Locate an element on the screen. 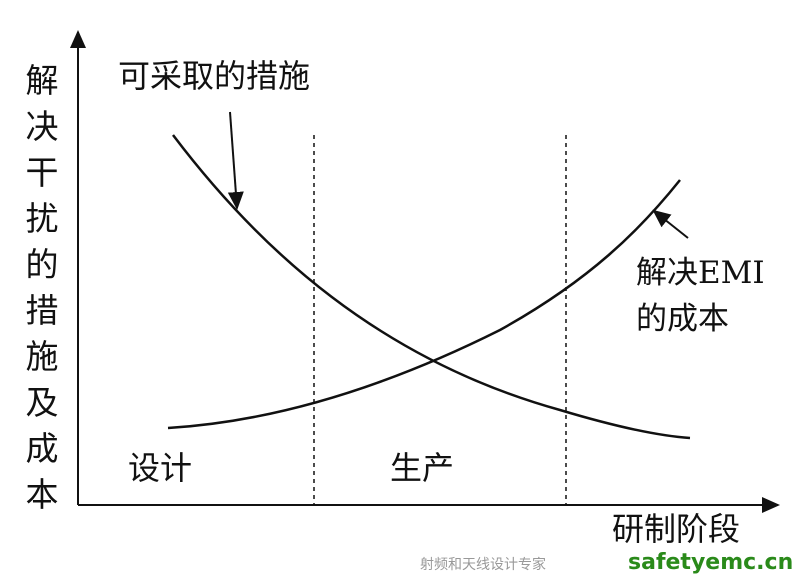  phase-label-production: 生产 is located at coordinates (422, 468).